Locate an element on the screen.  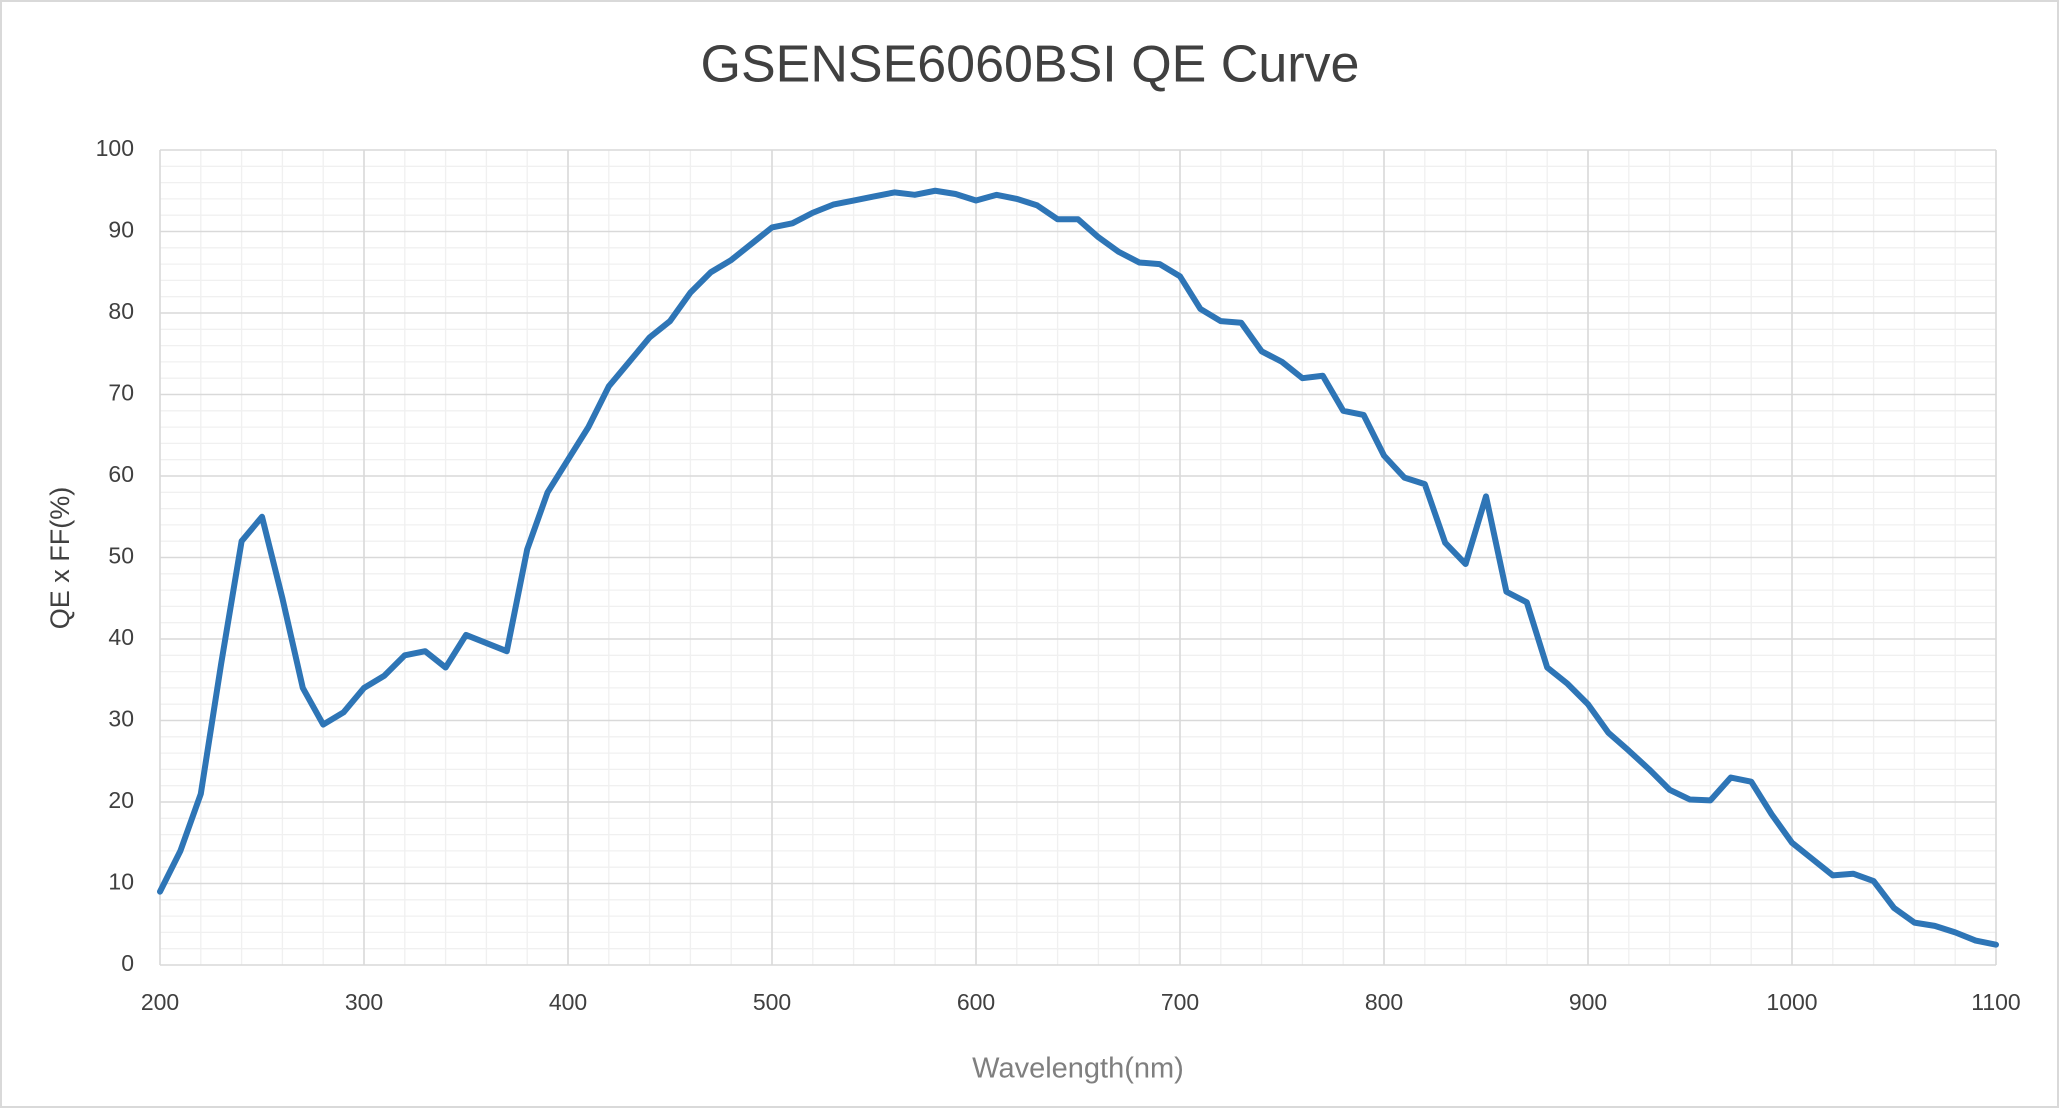
y-tick-label: 80 is located at coordinates (121, 311).